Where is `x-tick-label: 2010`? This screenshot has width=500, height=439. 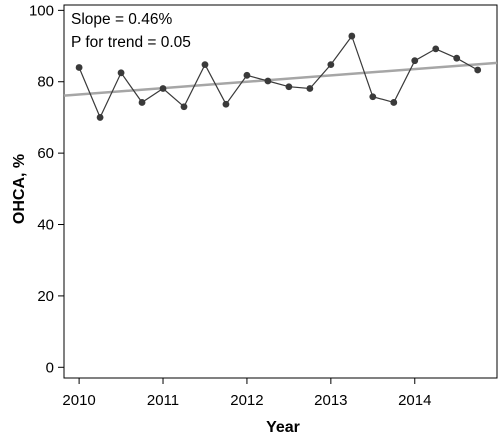 x-tick-label: 2010 is located at coordinates (78, 400).